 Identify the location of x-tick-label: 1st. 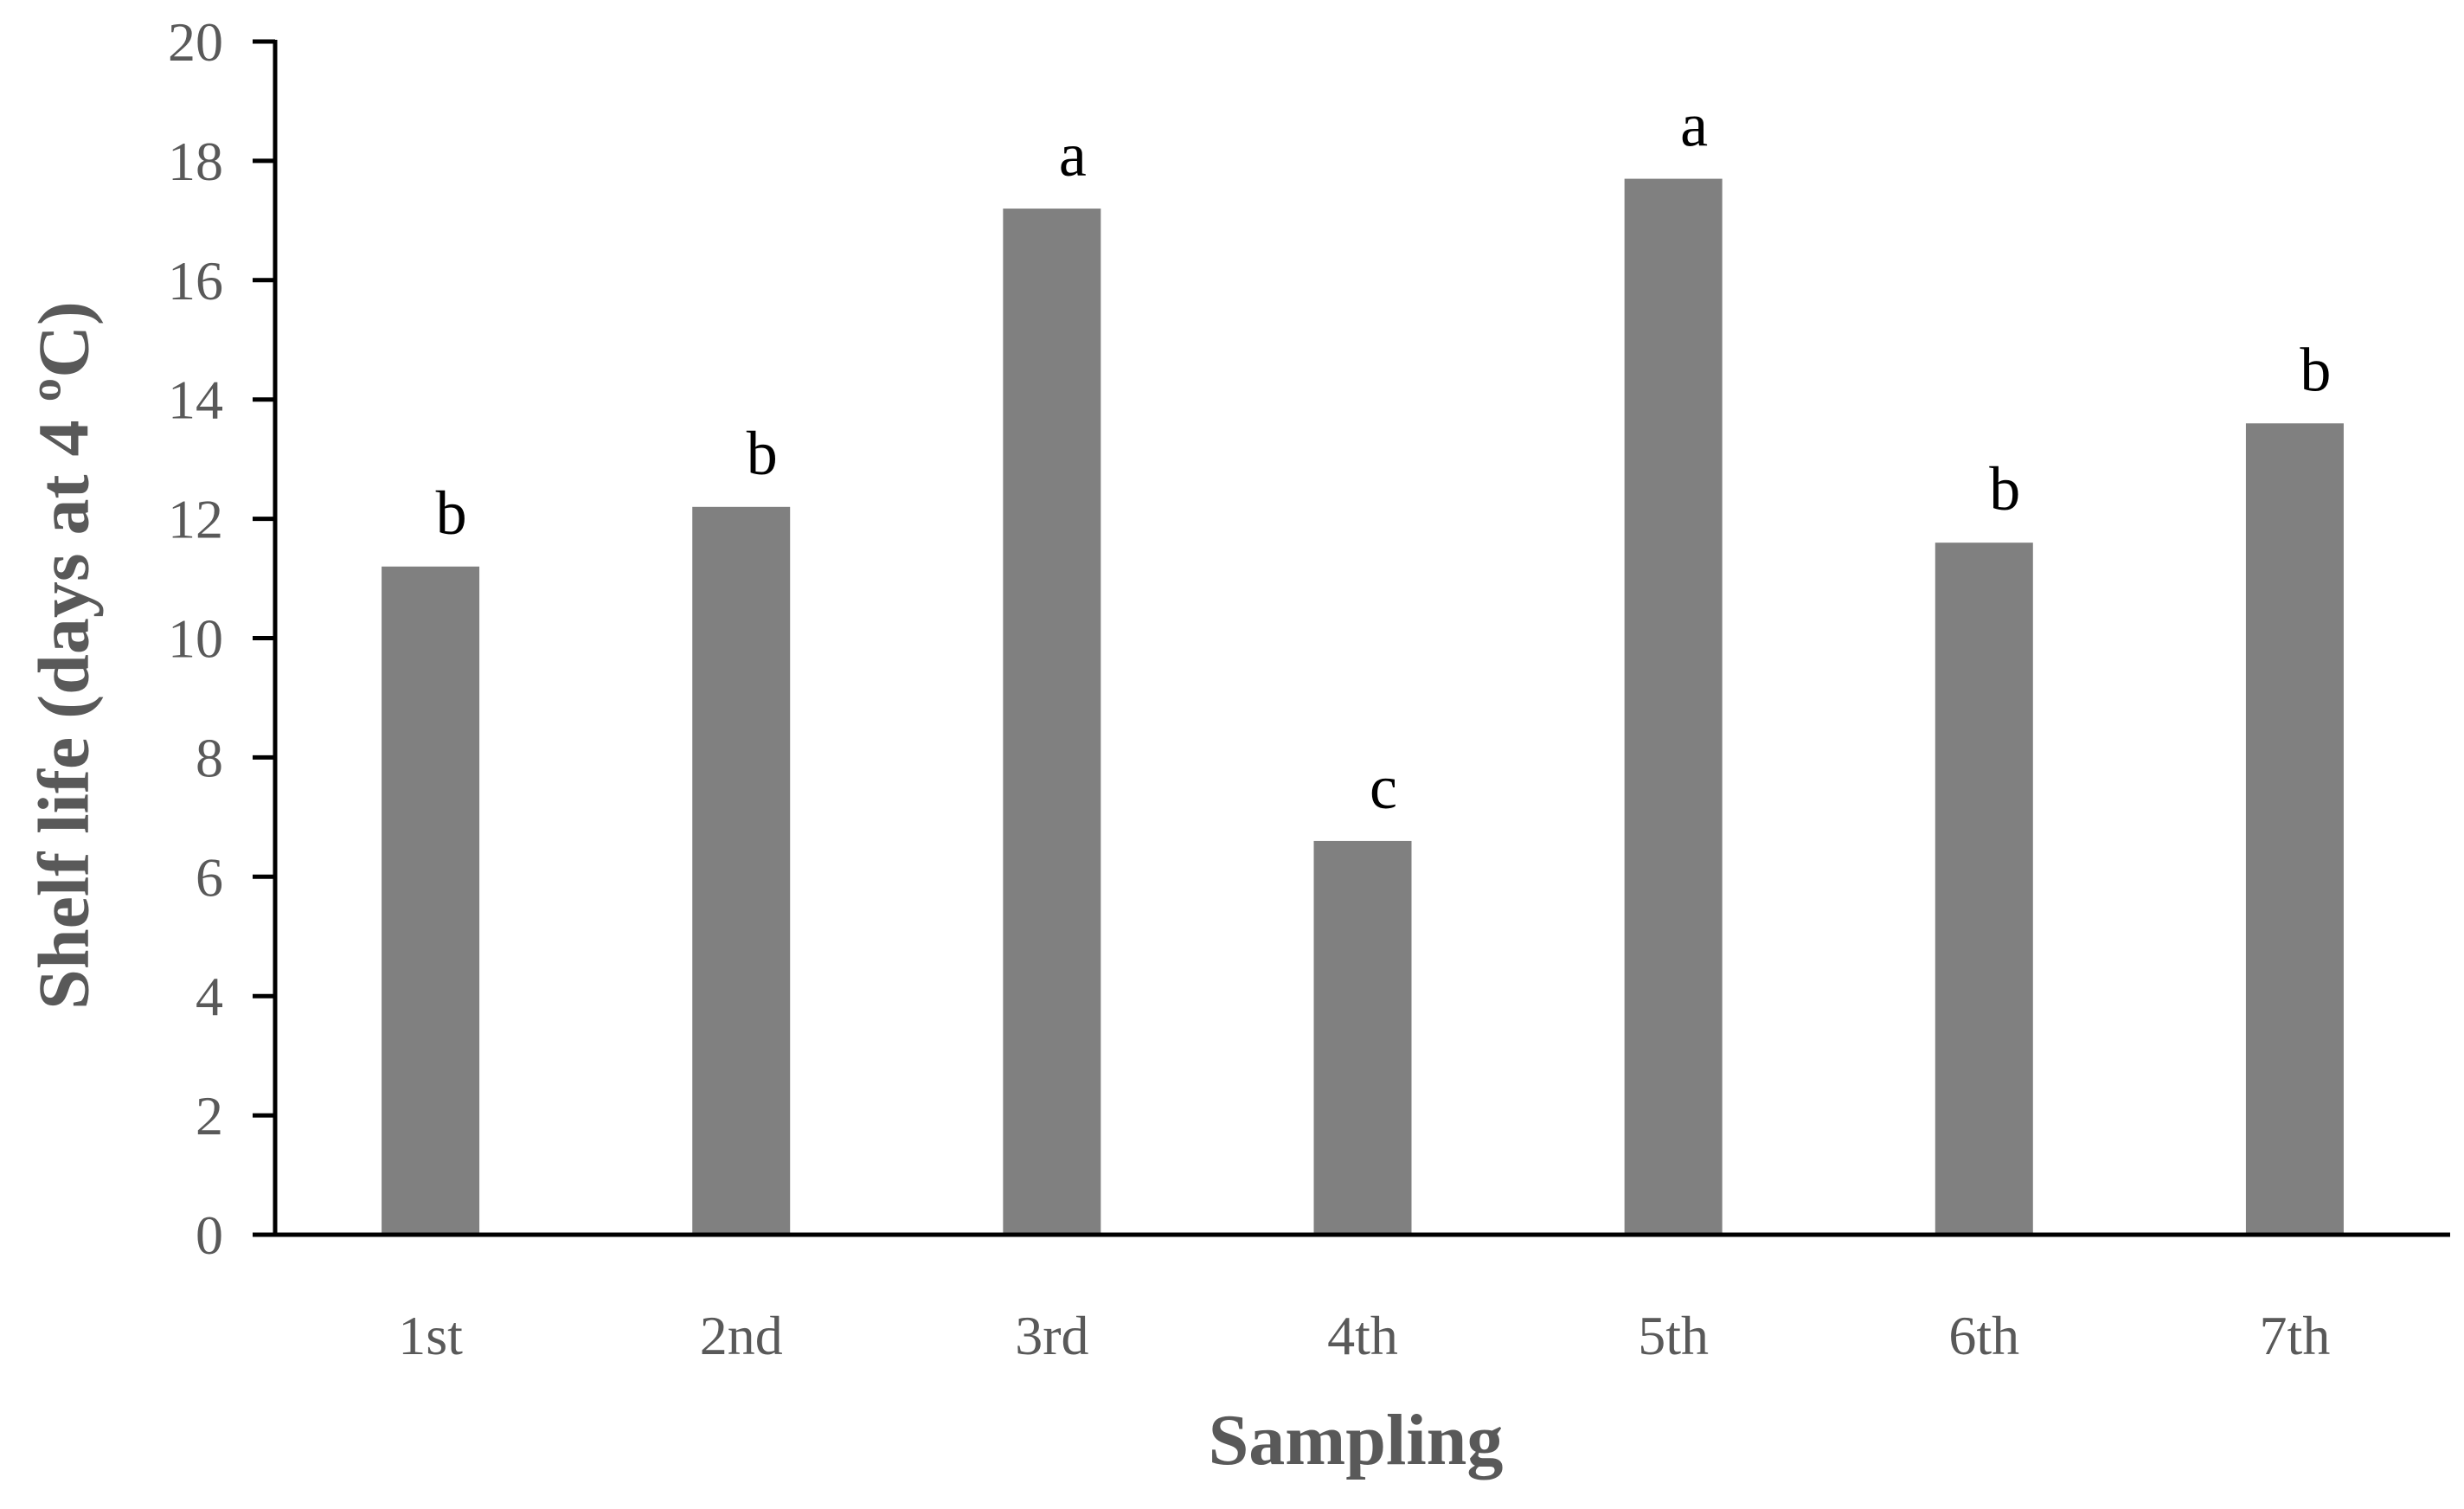
(431, 1335).